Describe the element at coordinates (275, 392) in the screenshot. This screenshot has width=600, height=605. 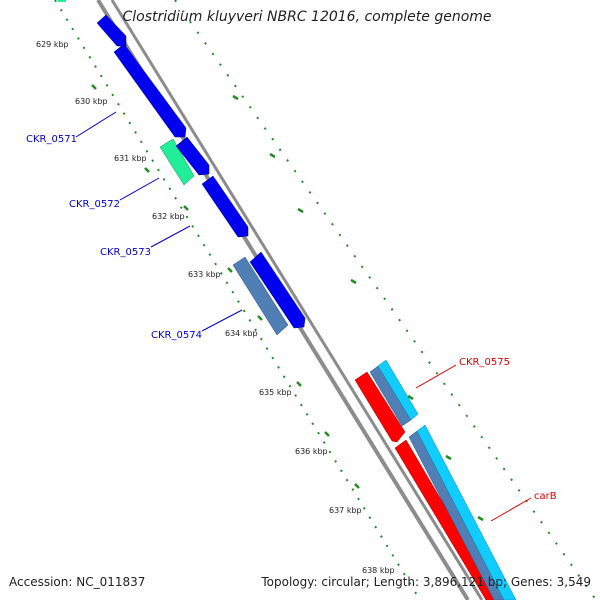
I see `kbp-label: 635 kbp` at that location.